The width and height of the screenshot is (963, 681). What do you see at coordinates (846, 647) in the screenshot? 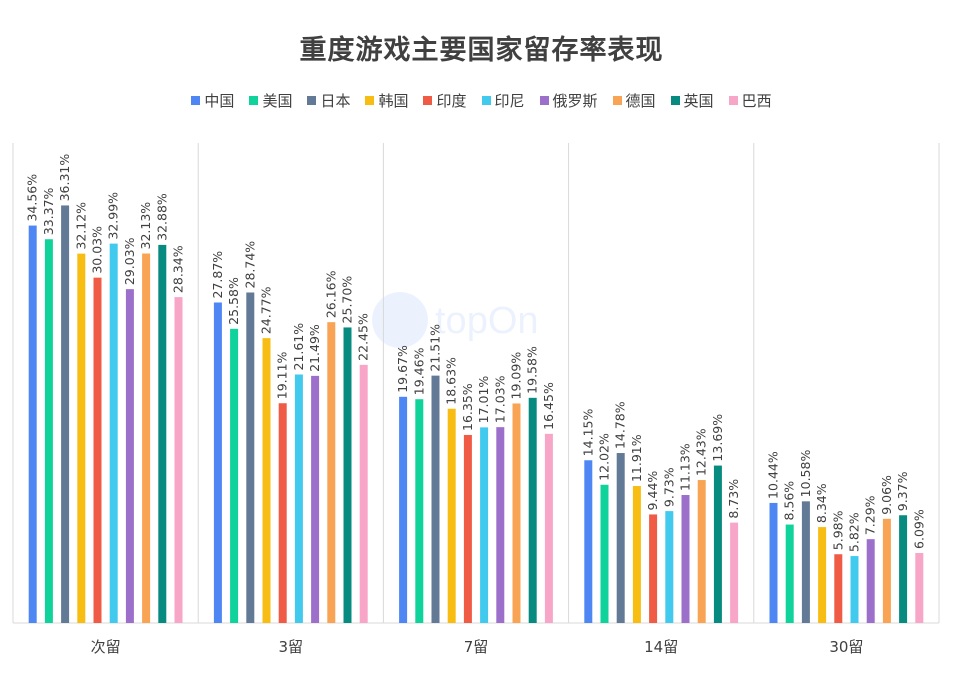
I see `x-tick-label: 30留` at bounding box center [846, 647].